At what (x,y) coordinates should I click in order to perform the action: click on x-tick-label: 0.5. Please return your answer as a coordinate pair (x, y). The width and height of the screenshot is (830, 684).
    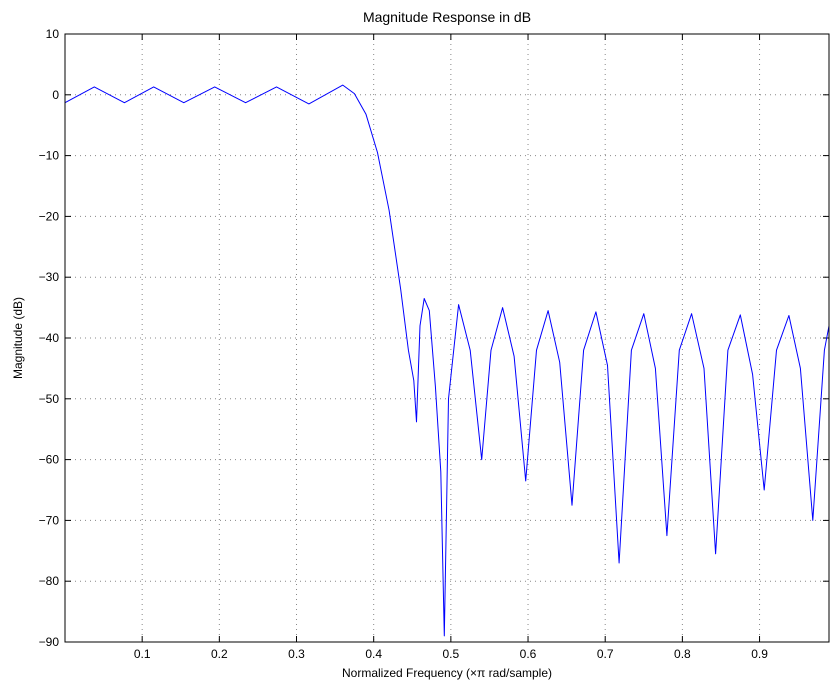
    Looking at the image, I should click on (451, 654).